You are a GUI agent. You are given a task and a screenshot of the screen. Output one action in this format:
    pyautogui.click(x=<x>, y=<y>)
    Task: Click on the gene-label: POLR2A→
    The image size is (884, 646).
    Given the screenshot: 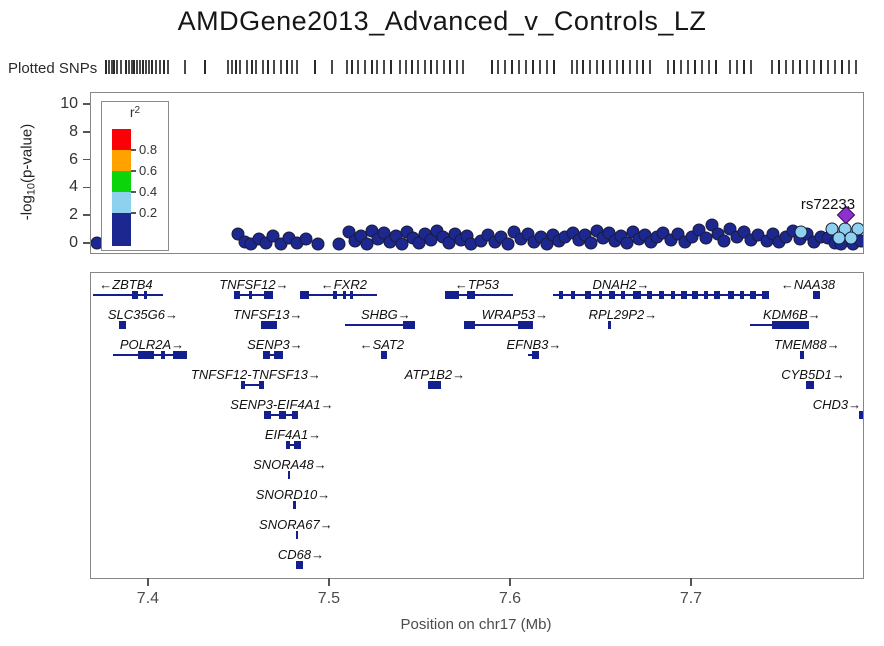 What is the action you would take?
    pyautogui.click(x=152, y=344)
    